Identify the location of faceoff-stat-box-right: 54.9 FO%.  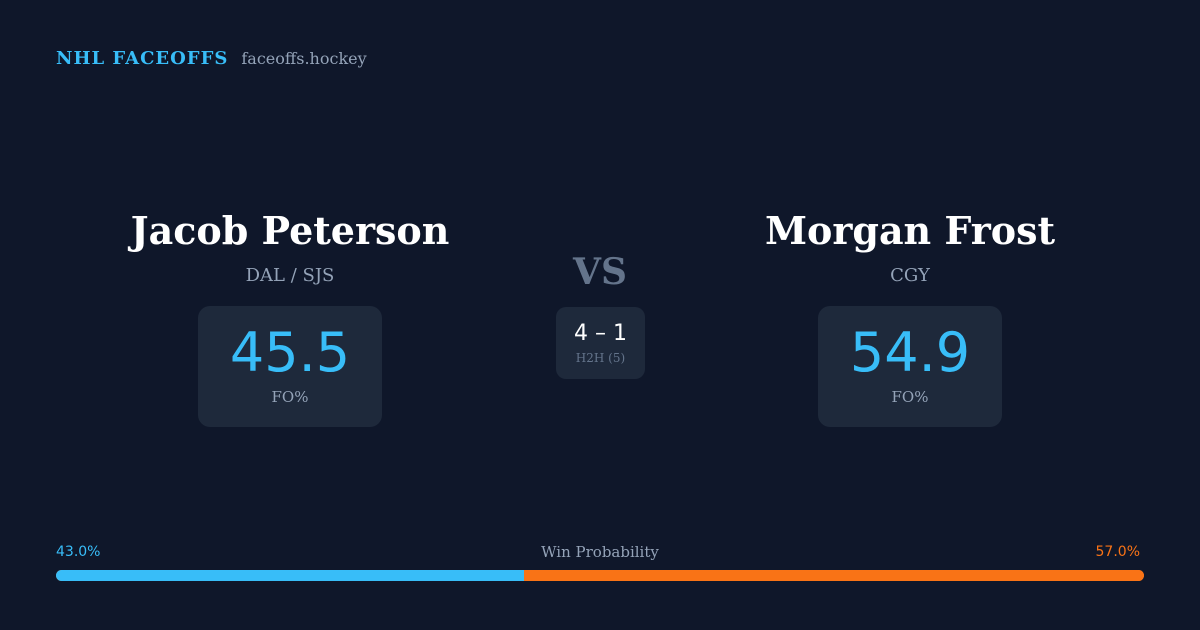
(910, 366).